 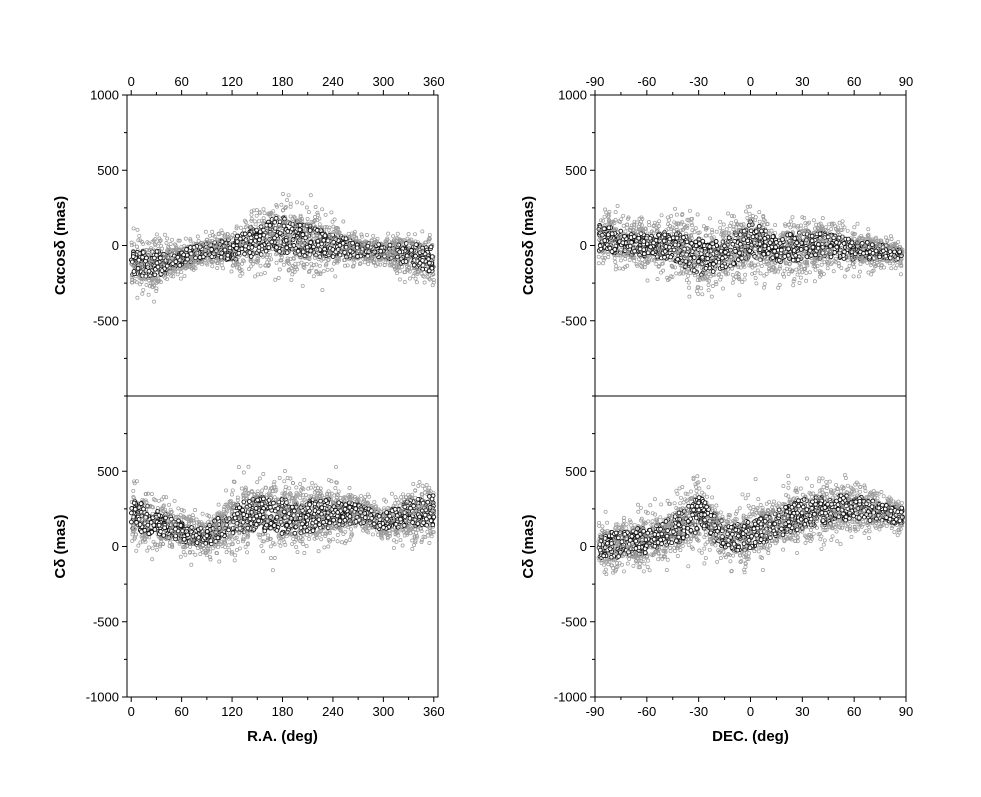 I want to click on top-x-tick-label: 0, so click(x=131, y=81).